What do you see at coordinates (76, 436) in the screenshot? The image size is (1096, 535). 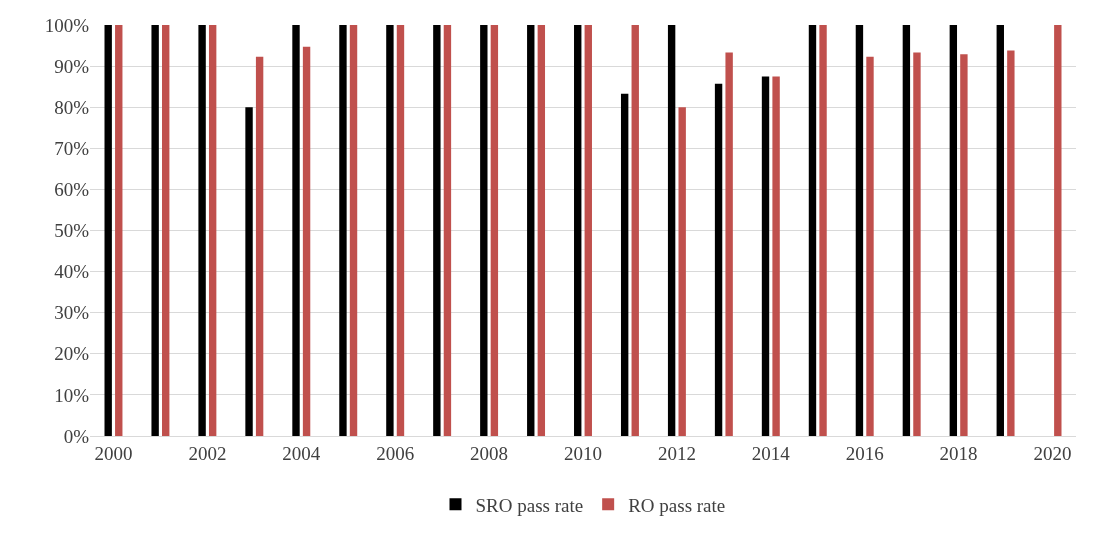 I see `y-tick-label: 0%` at bounding box center [76, 436].